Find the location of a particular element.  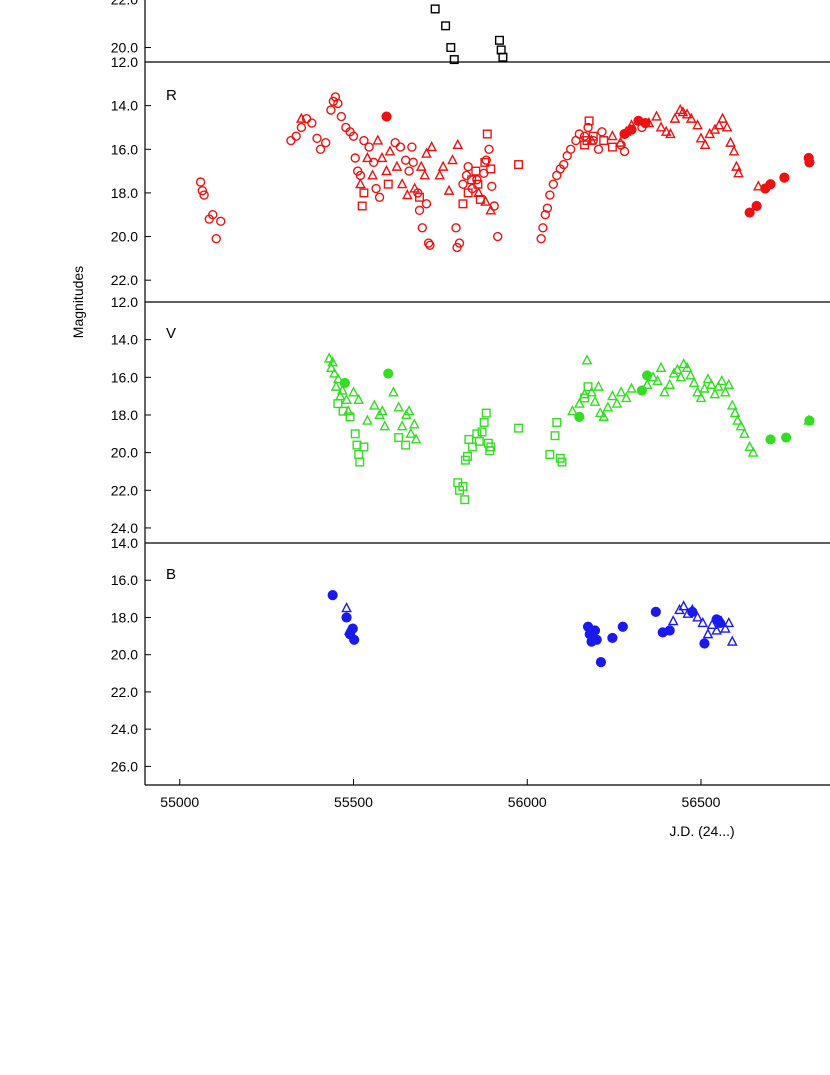

series-triangle-open is located at coordinates (530, 159).